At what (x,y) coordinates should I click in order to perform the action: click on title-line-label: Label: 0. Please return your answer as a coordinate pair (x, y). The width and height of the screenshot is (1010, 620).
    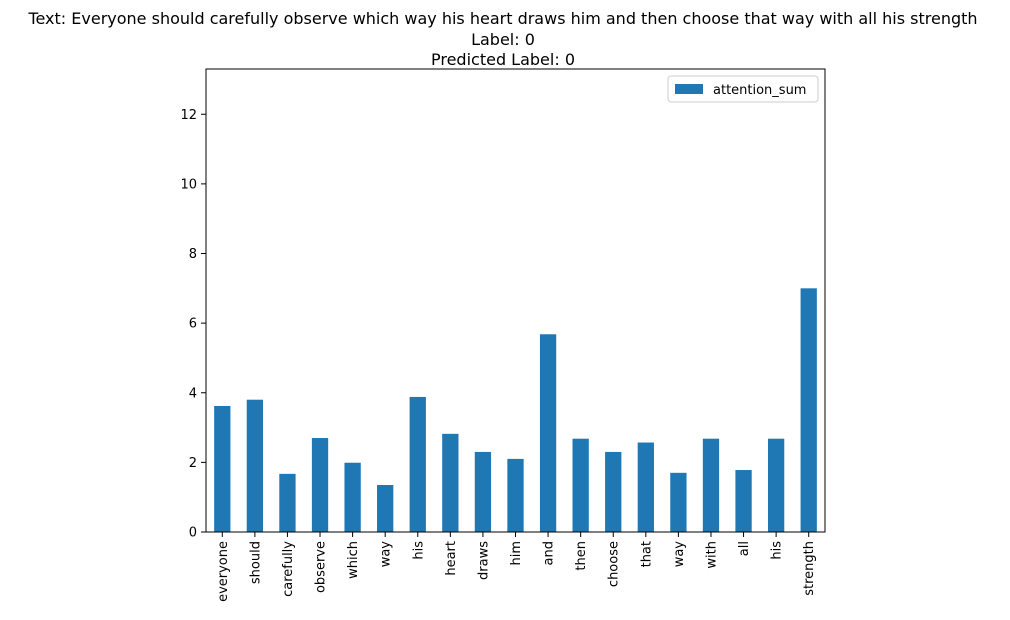
    Looking at the image, I should click on (503, 39).